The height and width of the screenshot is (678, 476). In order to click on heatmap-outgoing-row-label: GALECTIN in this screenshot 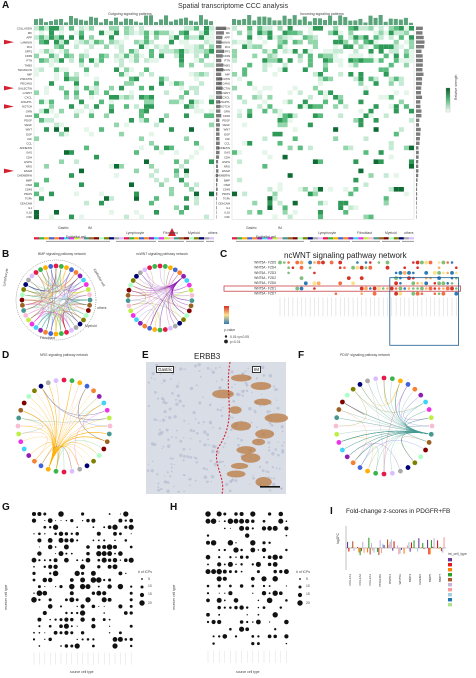, I will do `click(25, 88)`.